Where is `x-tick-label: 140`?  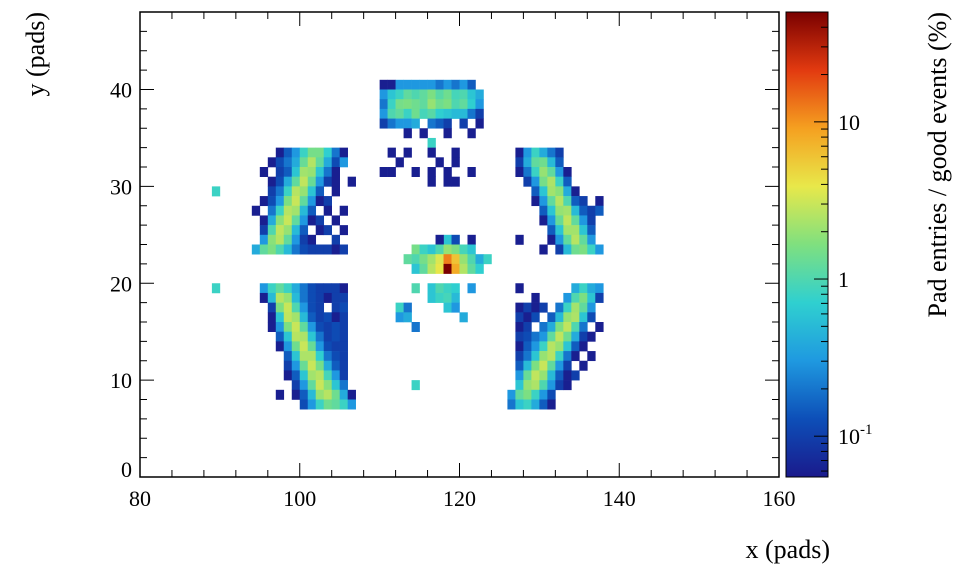
x-tick-label: 140 is located at coordinates (619, 498).